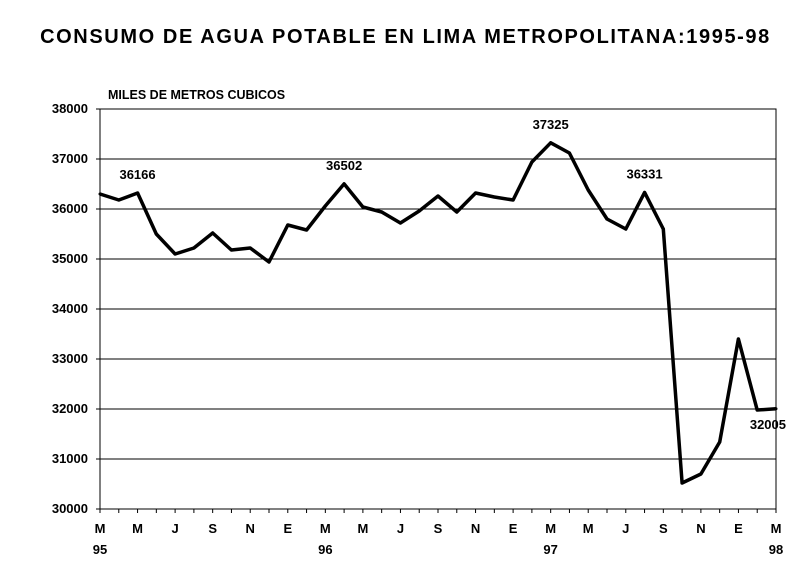 The width and height of the screenshot is (811, 570). What do you see at coordinates (550, 549) in the screenshot?
I see `x-year-label: 97` at bounding box center [550, 549].